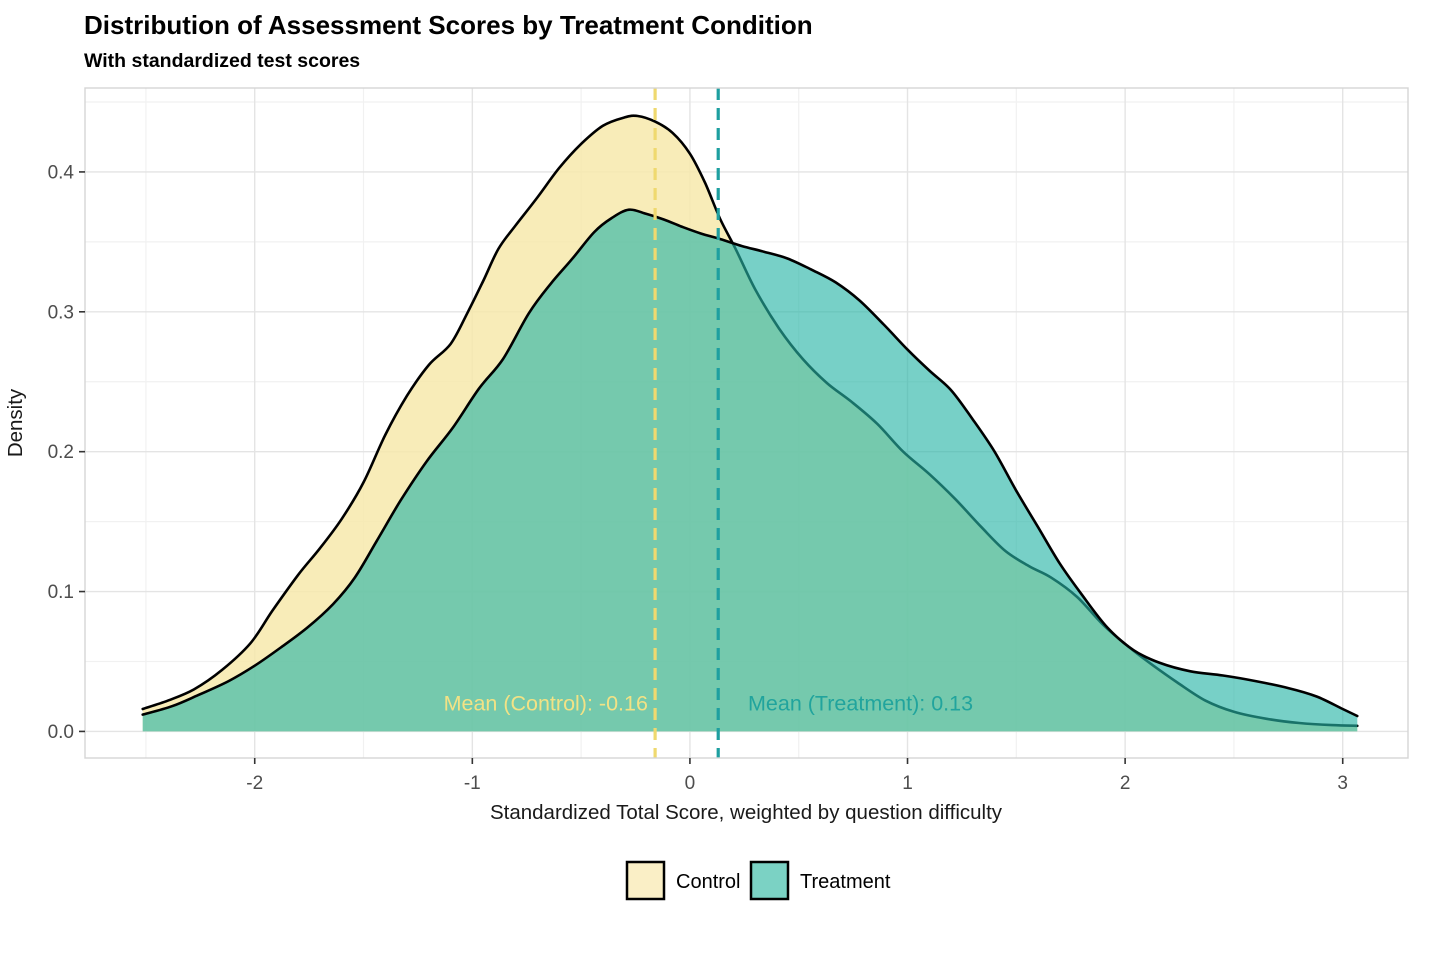 Image resolution: width=1430 pixels, height=953 pixels. Describe the element at coordinates (61, 172) in the screenshot. I see `y-tick-label: 0.4` at that location.